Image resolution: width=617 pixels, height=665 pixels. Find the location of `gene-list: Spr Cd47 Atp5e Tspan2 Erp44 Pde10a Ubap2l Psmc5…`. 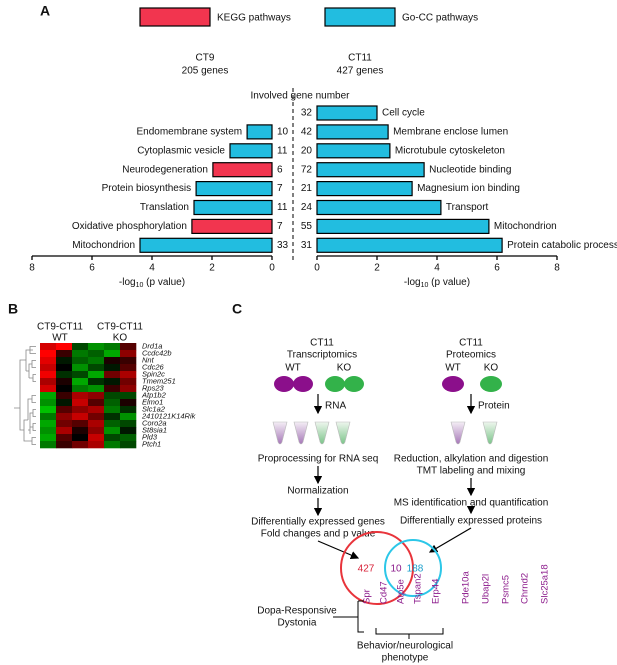

gene-list: Spr Cd47 Atp5e Tspan2 Erp44 Pde10a Ubap2l Psmc5… is located at coordinates (456, 584).